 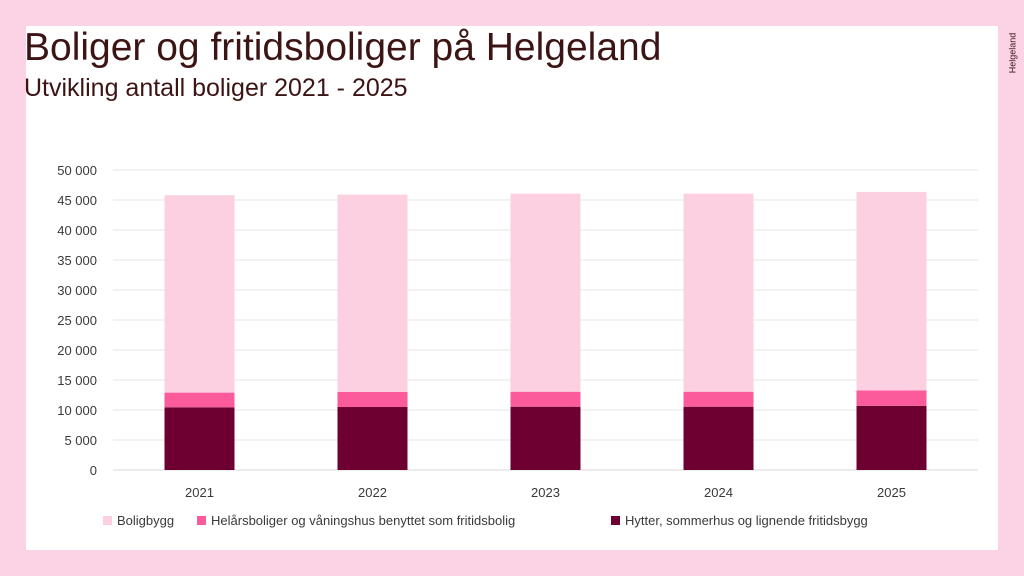 What do you see at coordinates (80, 440) in the screenshot?
I see `y-tick-label: 5 000` at bounding box center [80, 440].